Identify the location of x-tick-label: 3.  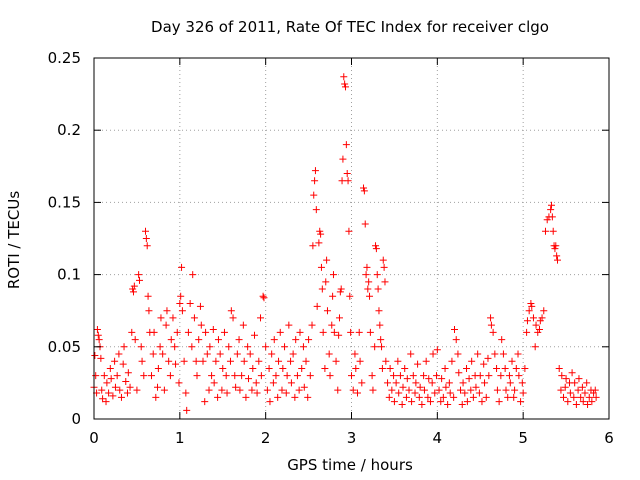
(352, 438).